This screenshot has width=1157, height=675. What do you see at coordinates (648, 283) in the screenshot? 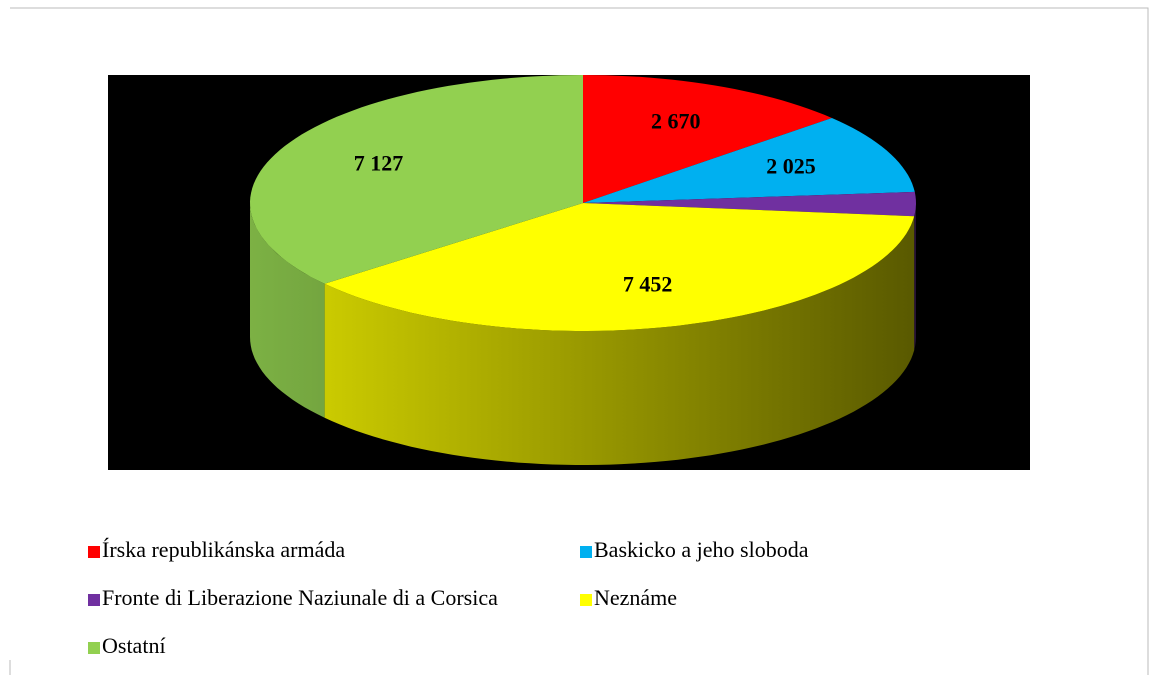
I see `data-label: 7 452` at bounding box center [648, 283].